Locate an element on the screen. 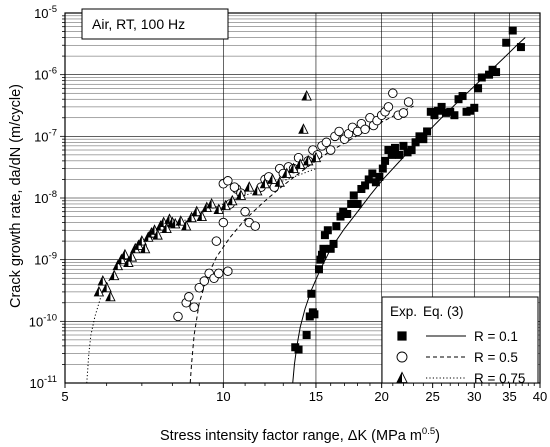 The width and height of the screenshot is (550, 447). y-tick-label: 10⁻⁷ is located at coordinates (45, 135).